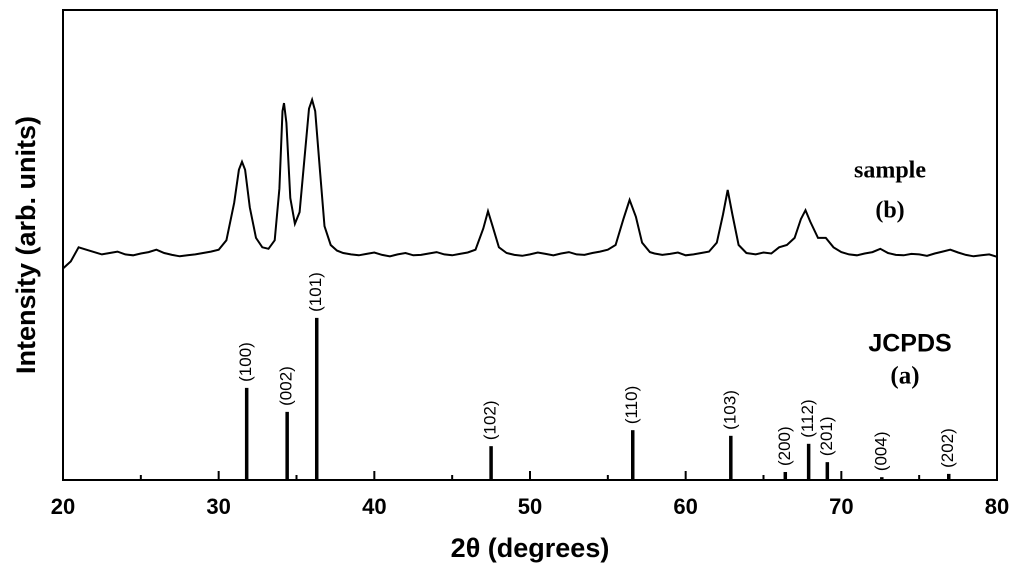  I want to click on annotation: JCPDS, so click(909, 344).